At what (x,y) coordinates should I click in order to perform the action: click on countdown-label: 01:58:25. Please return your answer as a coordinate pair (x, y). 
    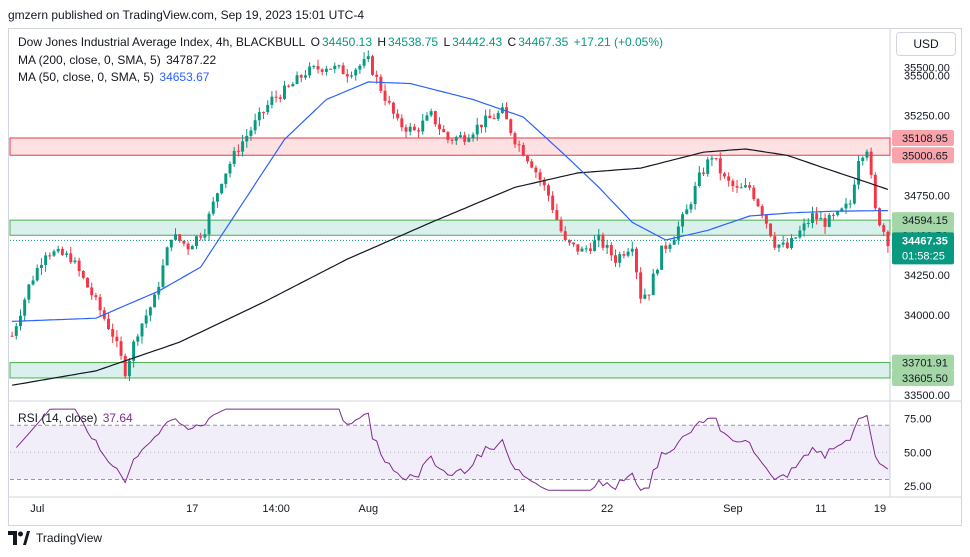
    Looking at the image, I should click on (923, 256).